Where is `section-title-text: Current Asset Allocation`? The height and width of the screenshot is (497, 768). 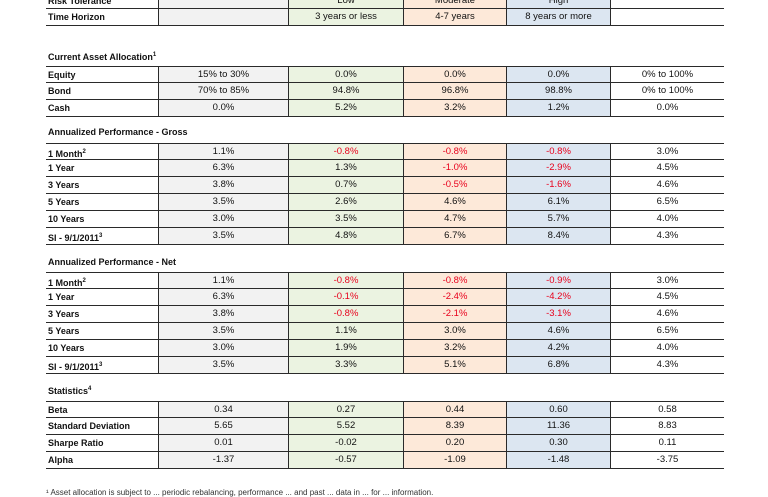
section-title-text: Current Asset Allocation is located at coordinates (100, 57).